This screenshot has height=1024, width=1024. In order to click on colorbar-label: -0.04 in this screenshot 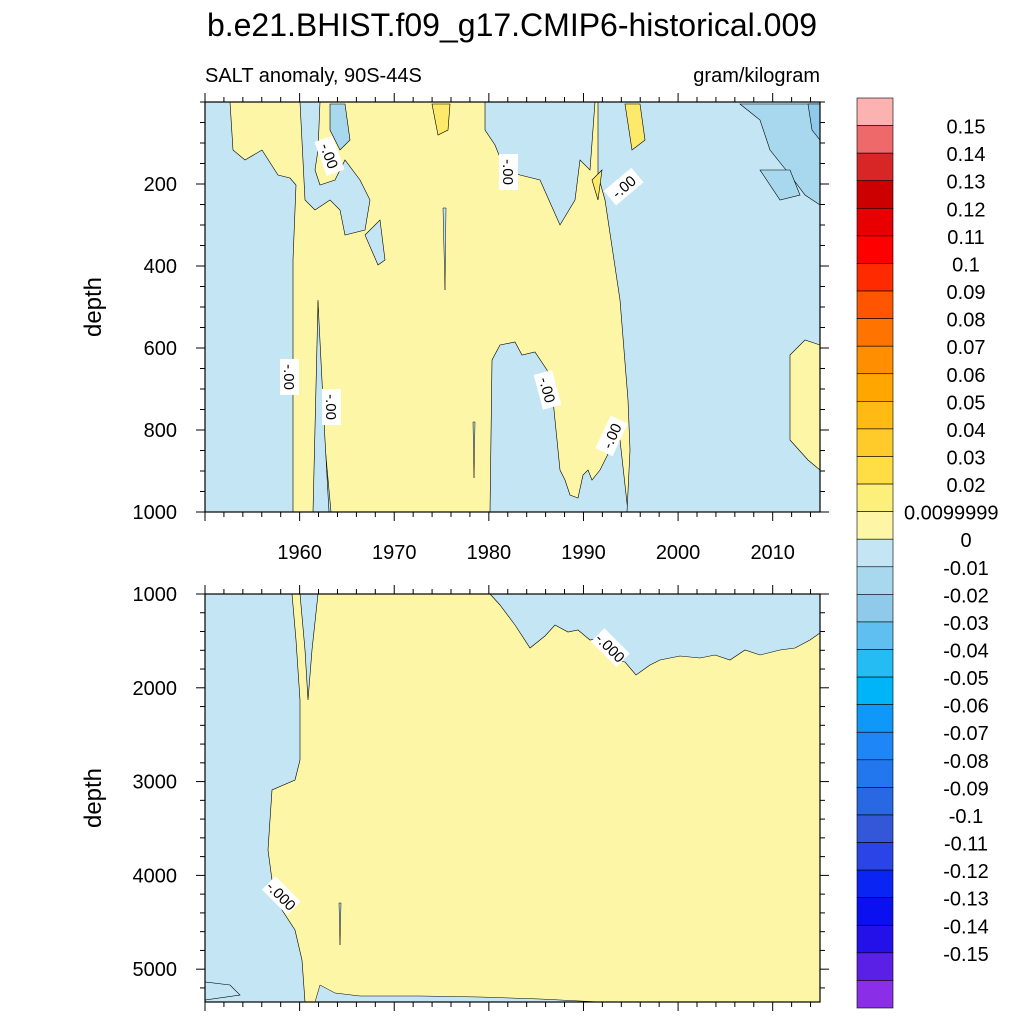, I will do `click(966, 652)`.